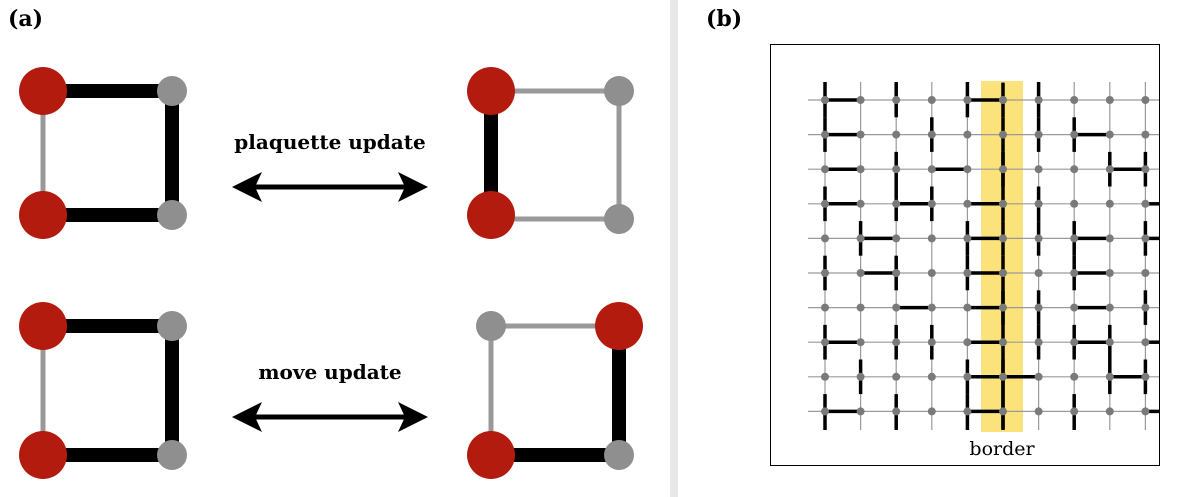 This screenshot has width=1189, height=497. Describe the element at coordinates (26, 19) in the screenshot. I see `panel-a-label: (a)` at that location.